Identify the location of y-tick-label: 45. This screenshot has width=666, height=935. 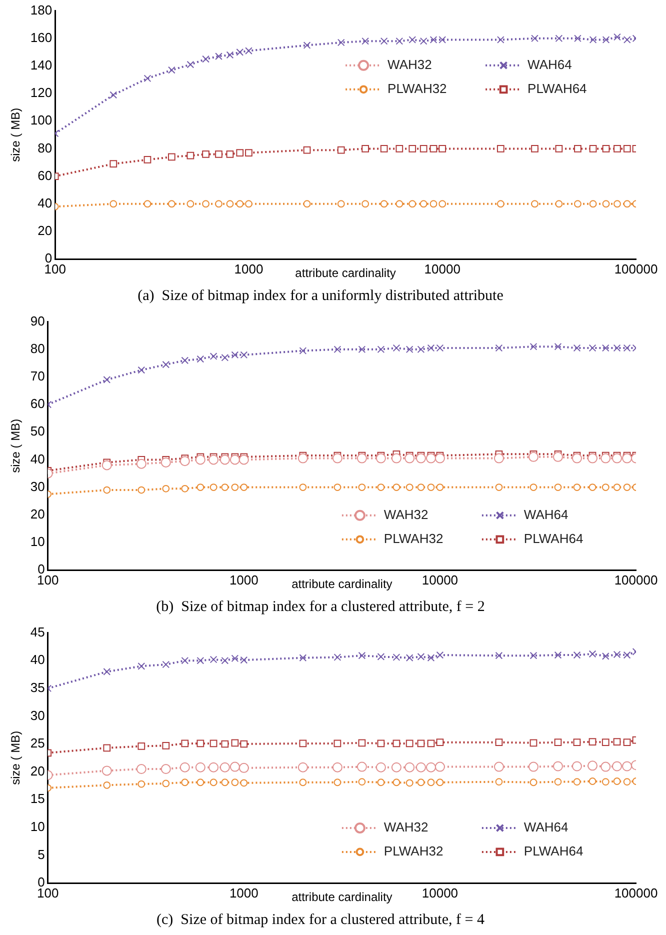
(37, 632).